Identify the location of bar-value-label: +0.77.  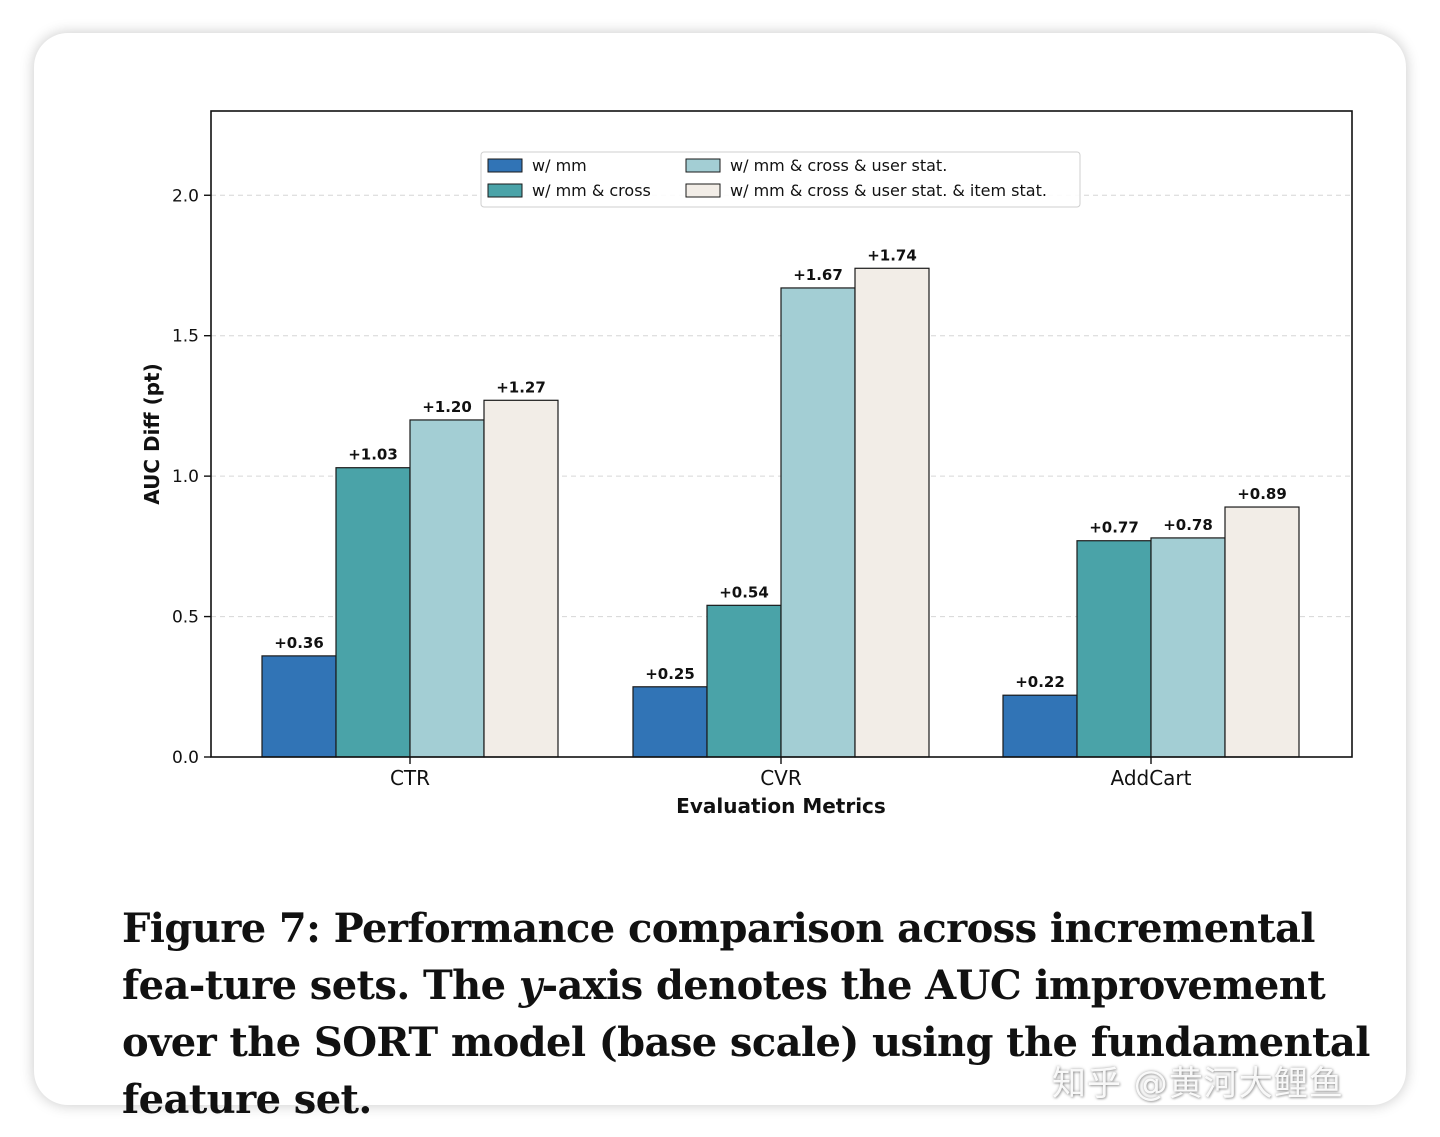
(1114, 528).